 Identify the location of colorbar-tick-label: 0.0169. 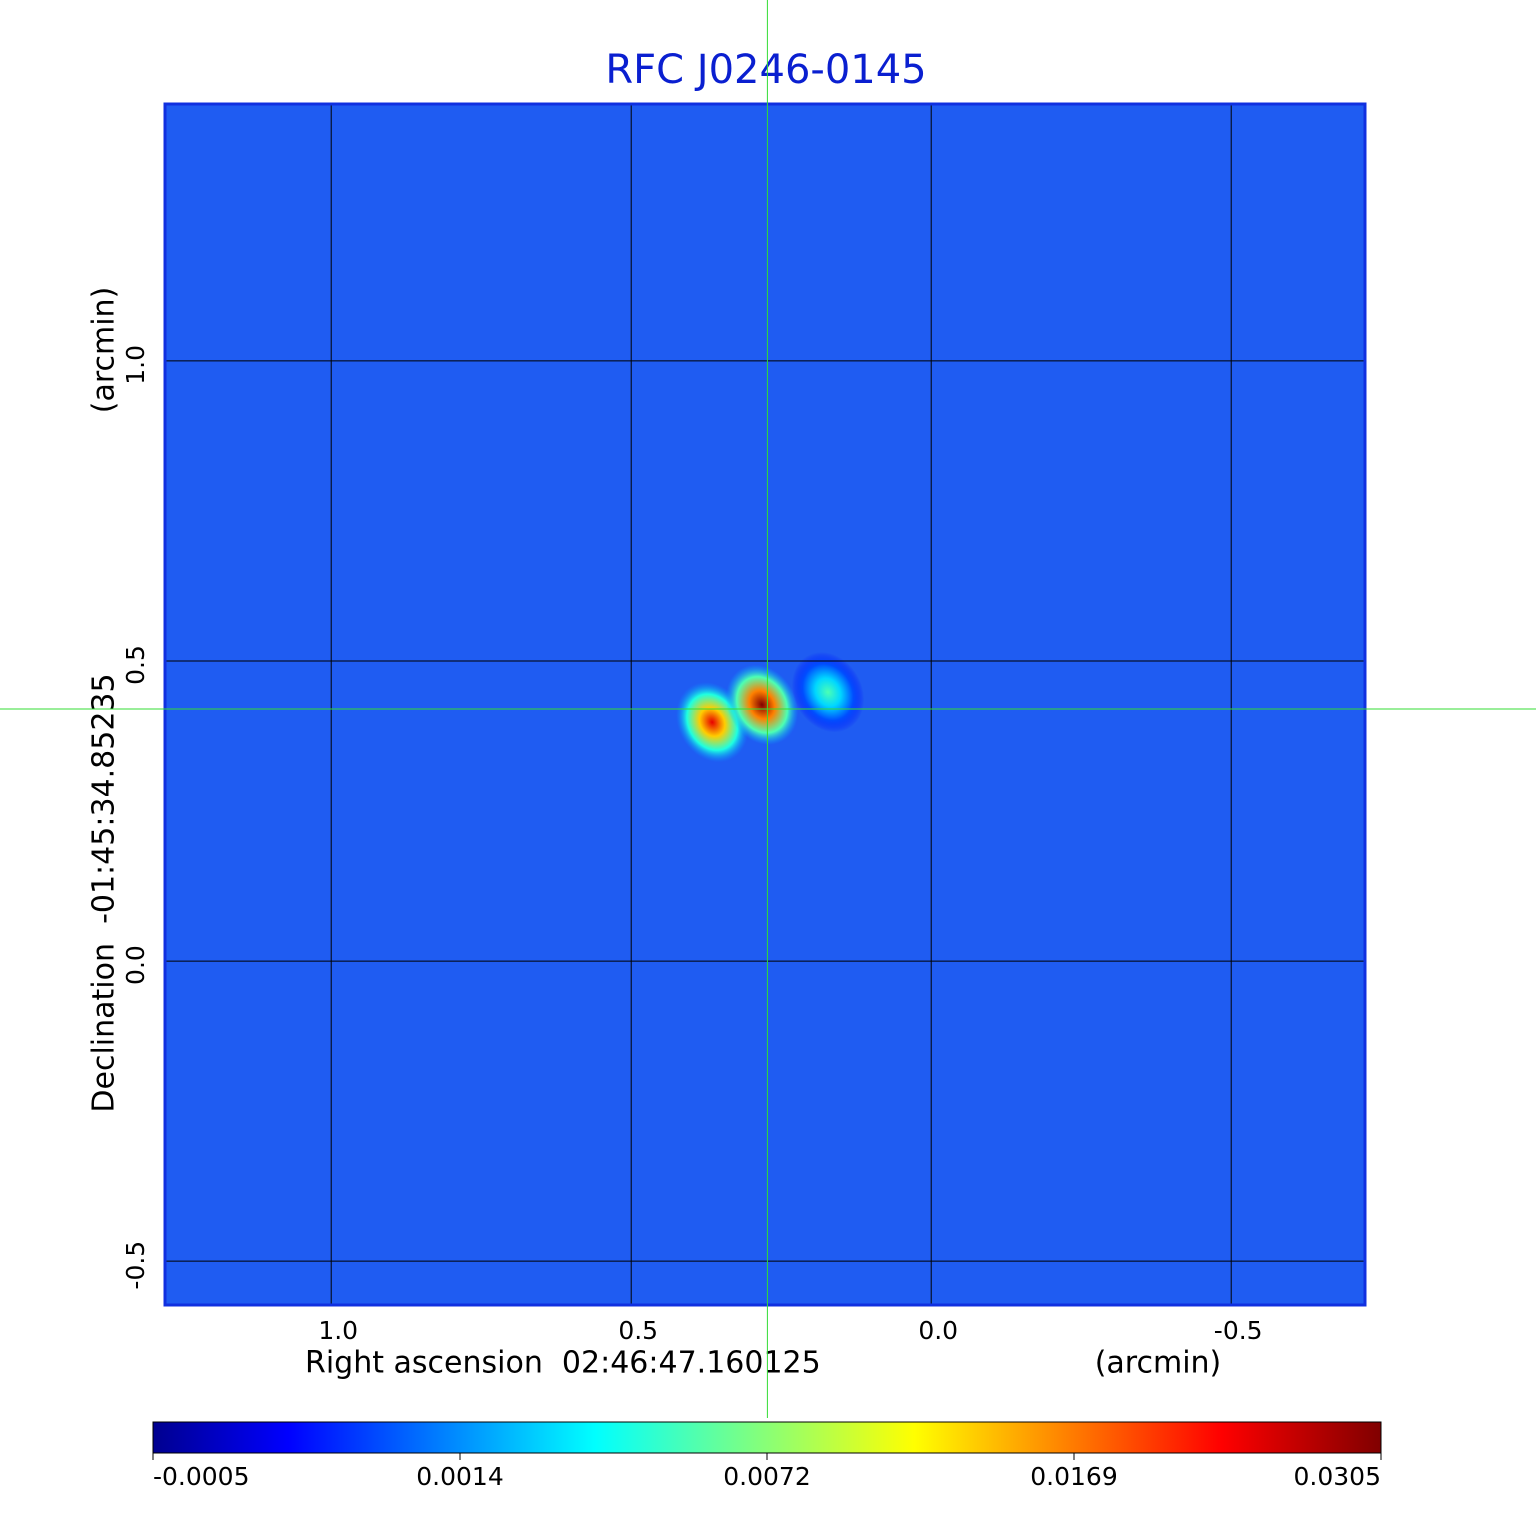
(1073, 1476).